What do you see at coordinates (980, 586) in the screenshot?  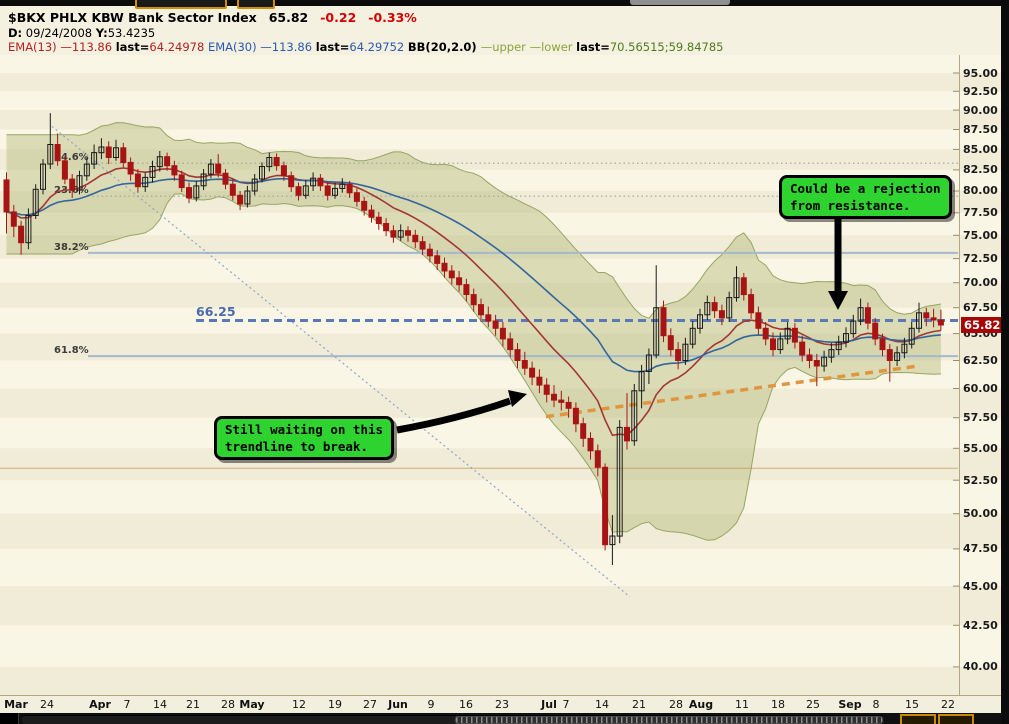 I see `price-axis-label: 45.00` at bounding box center [980, 586].